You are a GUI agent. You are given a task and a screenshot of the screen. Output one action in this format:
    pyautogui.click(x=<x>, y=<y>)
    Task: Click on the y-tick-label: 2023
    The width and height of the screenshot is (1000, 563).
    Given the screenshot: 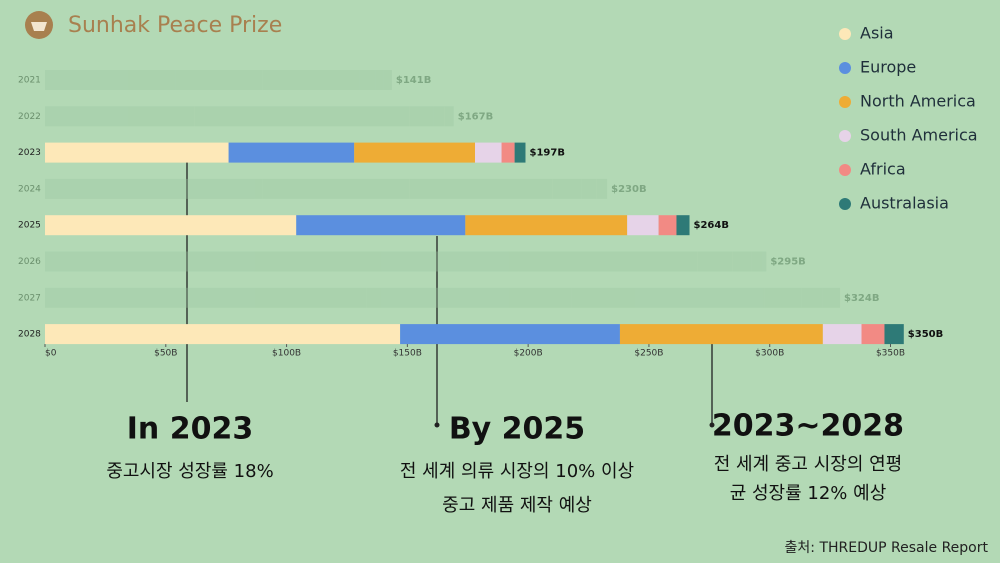 What is the action you would take?
    pyautogui.click(x=29, y=153)
    